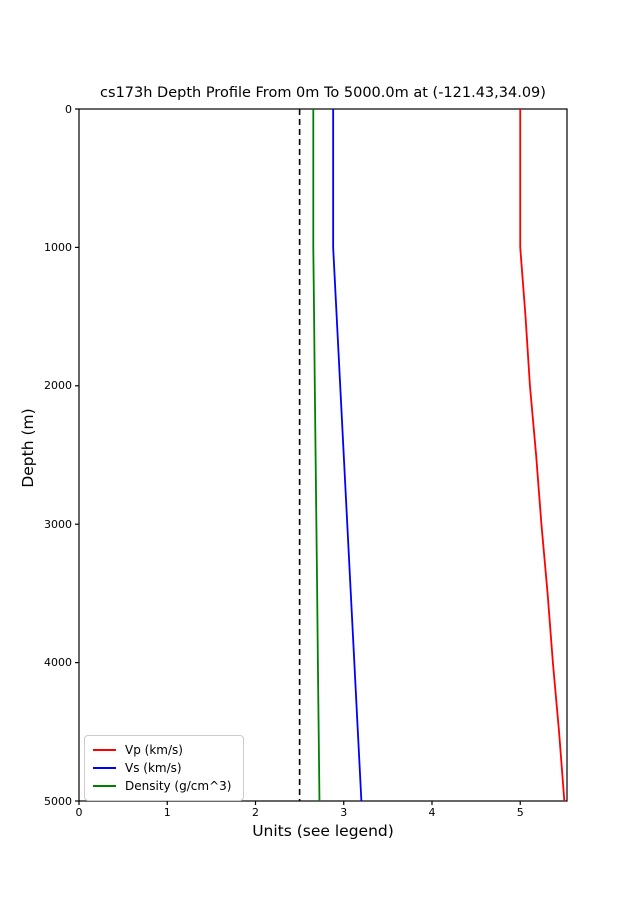 This screenshot has width=630, height=900. Describe the element at coordinates (104, 768) in the screenshot. I see `vs-line-sample` at that location.